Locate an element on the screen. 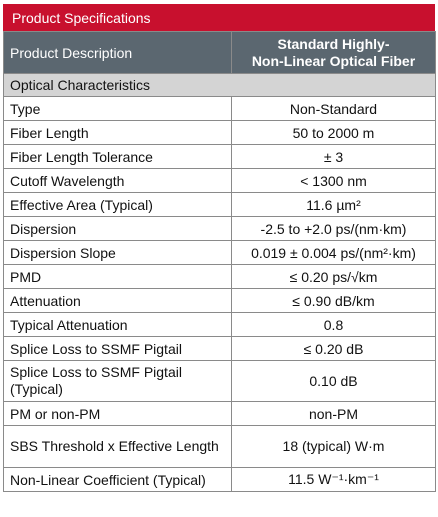 Image resolution: width=438 pixels, height=517 pixels. row-value: ≤ 0.90 dB/km is located at coordinates (333, 300).